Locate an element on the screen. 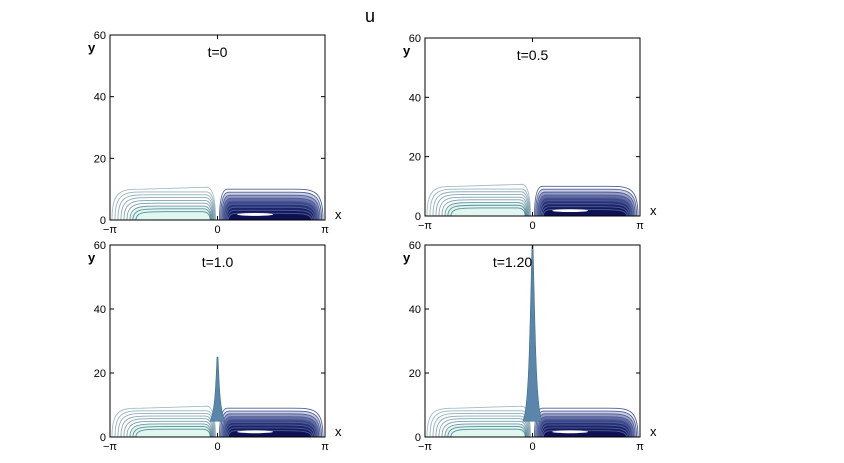 This screenshot has width=844, height=463. panel-title: t=1.0 is located at coordinates (218, 262).